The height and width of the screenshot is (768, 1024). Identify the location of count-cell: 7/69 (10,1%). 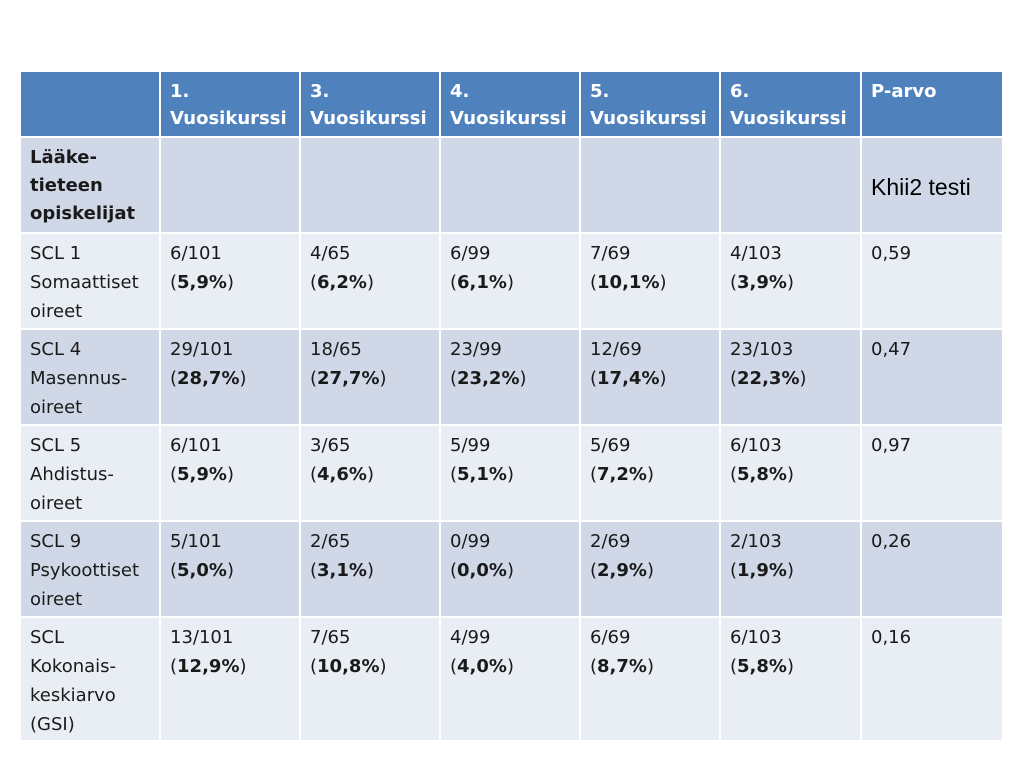
(651, 282).